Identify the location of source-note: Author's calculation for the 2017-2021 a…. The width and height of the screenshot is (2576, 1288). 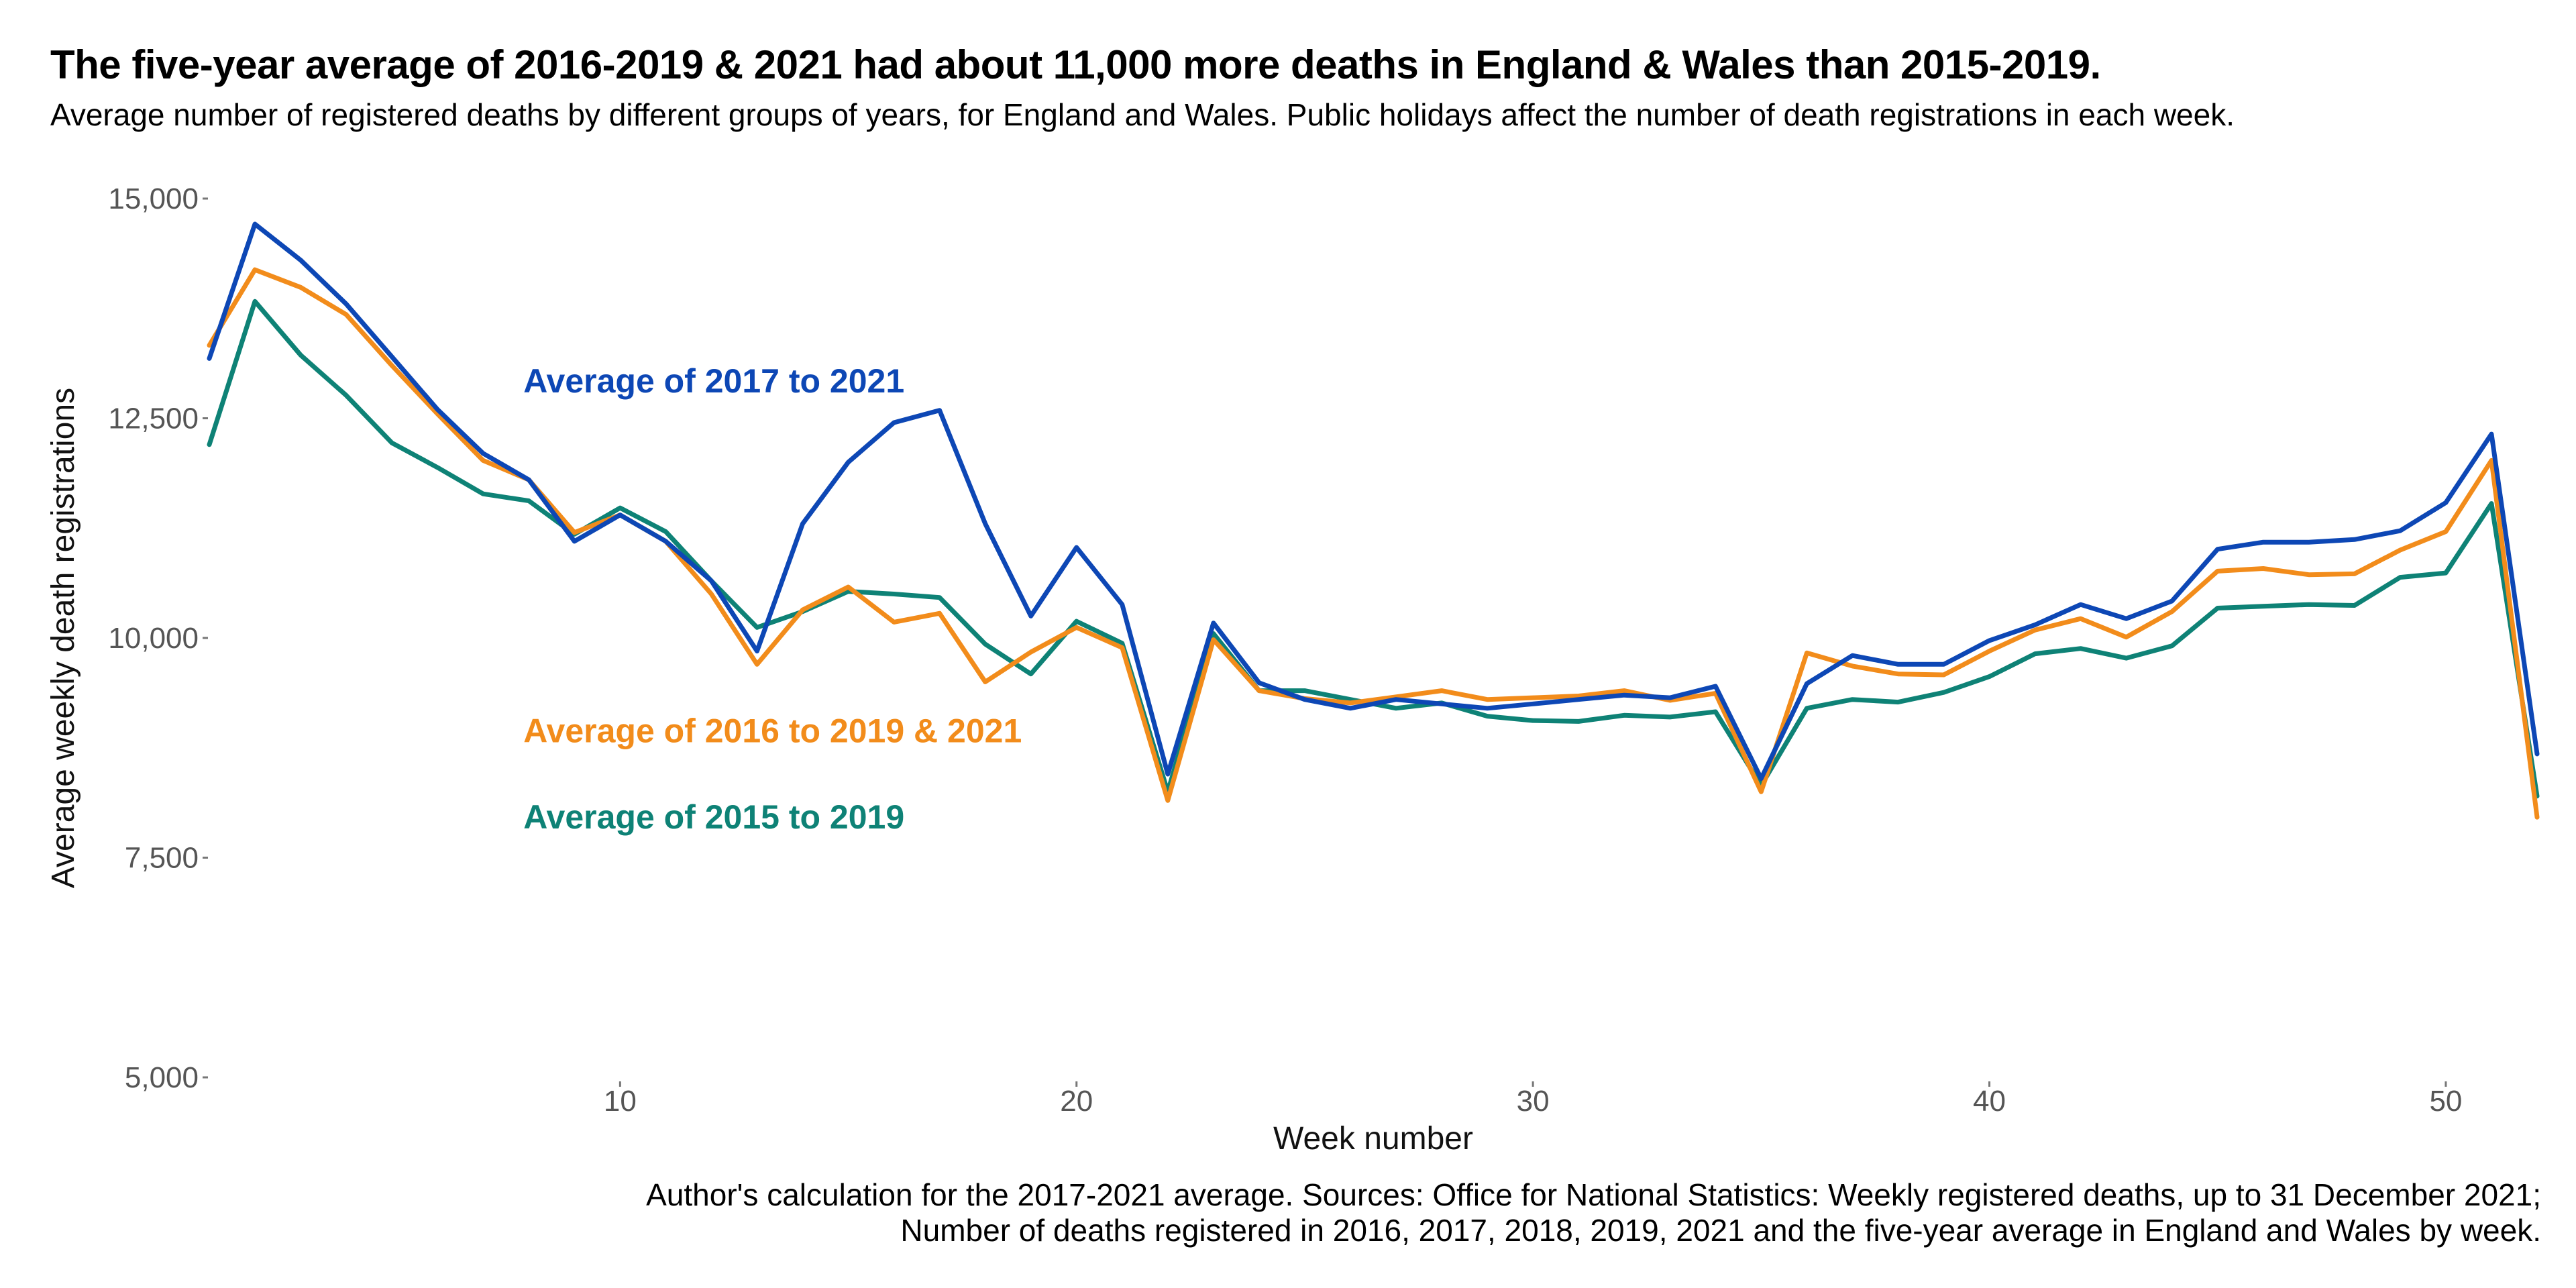
(1367, 1212).